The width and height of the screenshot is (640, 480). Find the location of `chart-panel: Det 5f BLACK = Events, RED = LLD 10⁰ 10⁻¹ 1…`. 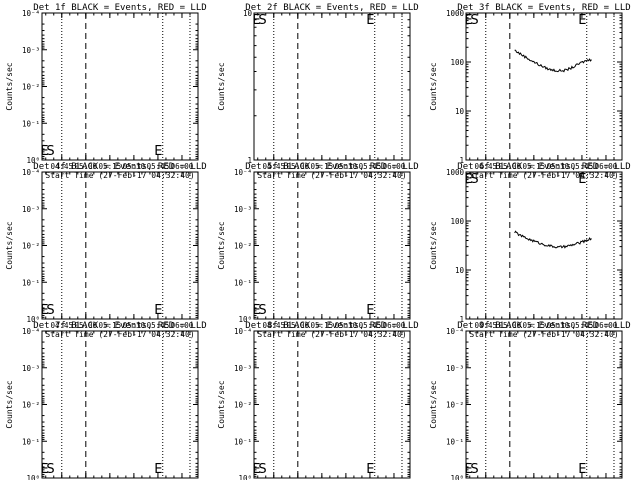

chart-panel: Det 5f BLACK = Events, RED = LLD 10⁰ 10⁻¹ 1… is located at coordinates (318, 250).